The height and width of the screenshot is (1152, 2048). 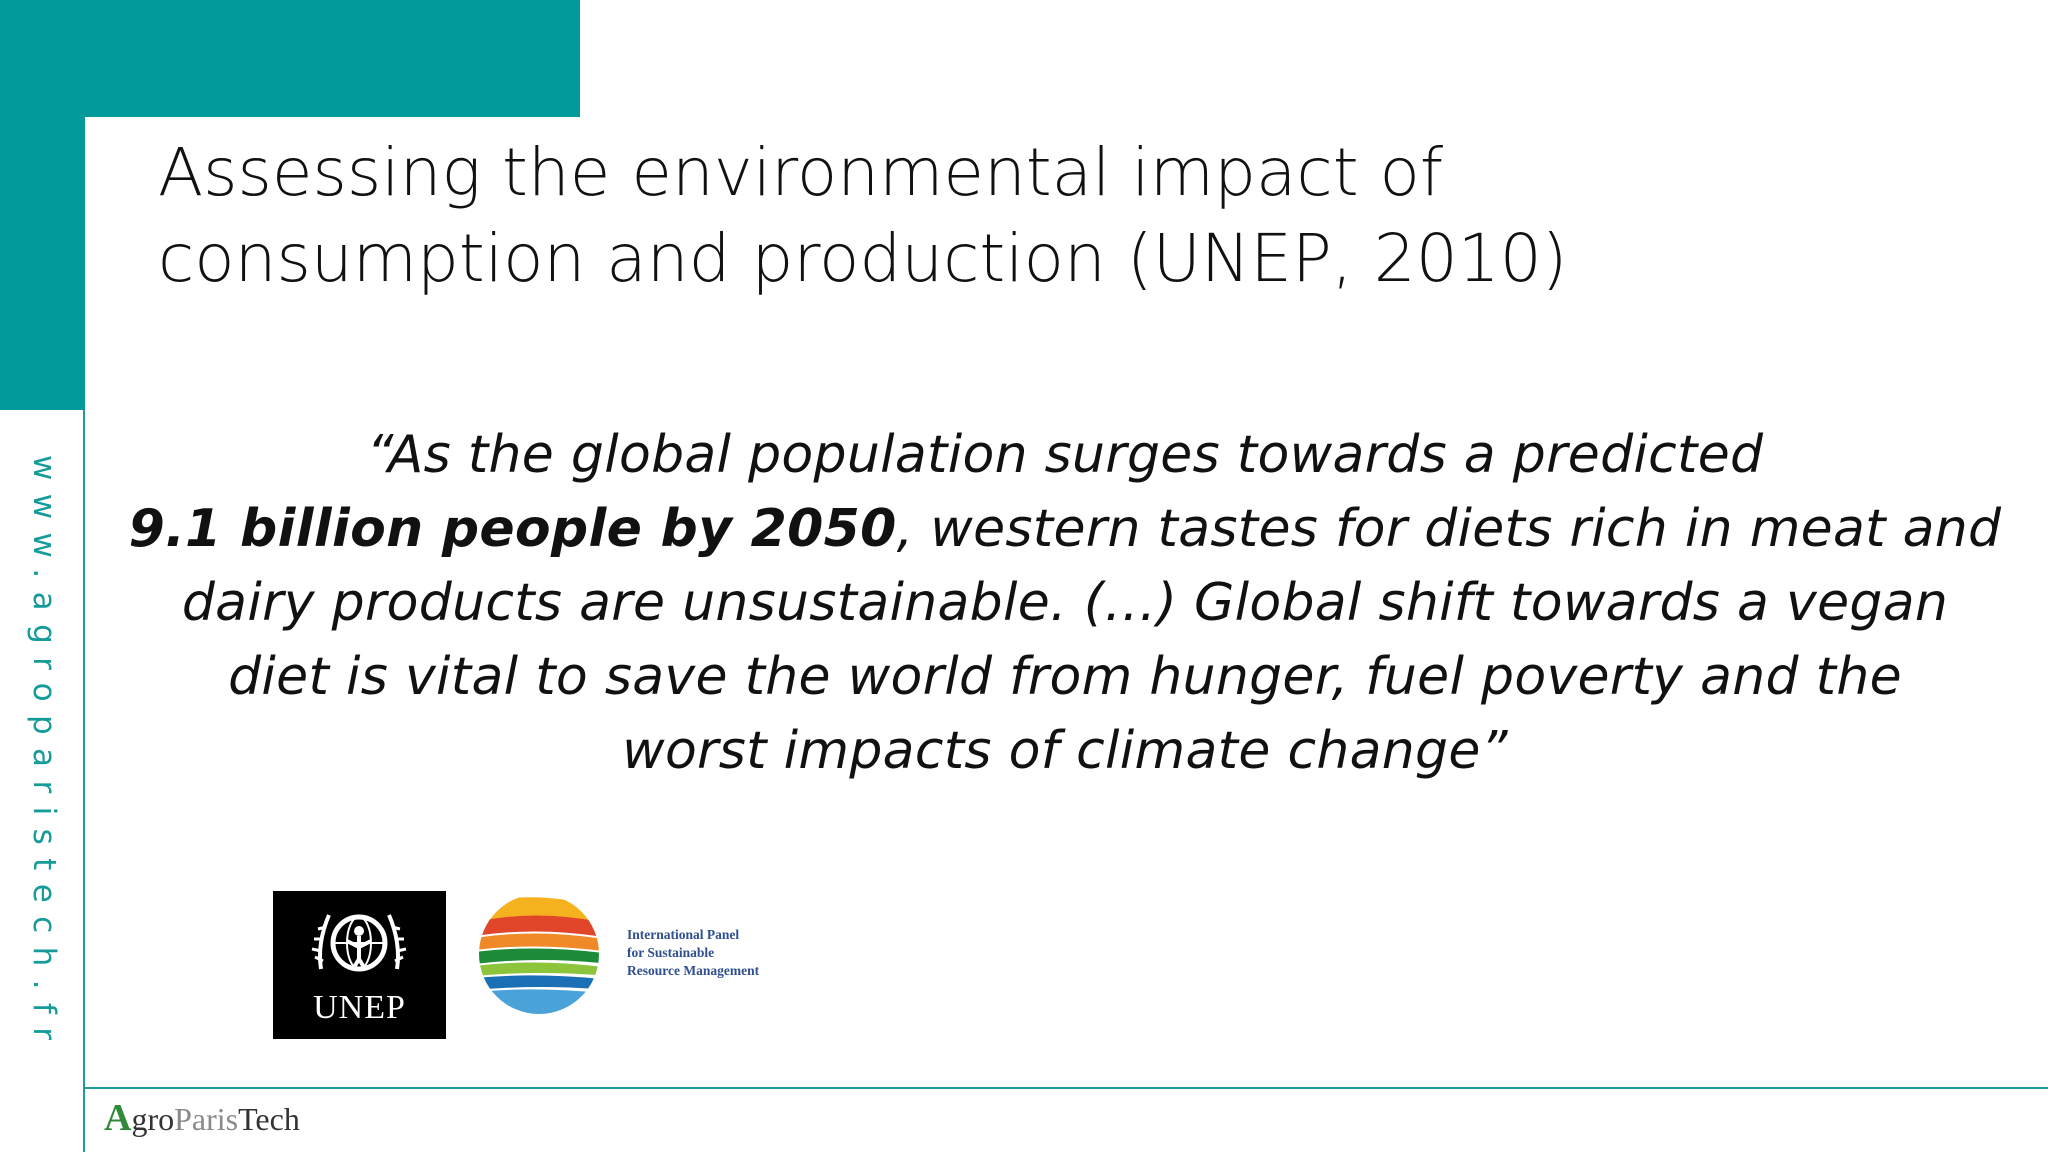 What do you see at coordinates (683, 934) in the screenshot?
I see `irp-line-1: International Panel` at bounding box center [683, 934].